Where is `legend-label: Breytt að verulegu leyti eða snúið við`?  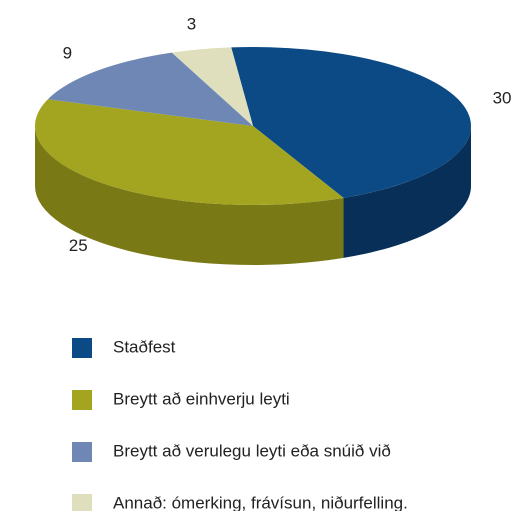 legend-label: Breytt að verulegu leyti eða snúið við is located at coordinates (252, 450).